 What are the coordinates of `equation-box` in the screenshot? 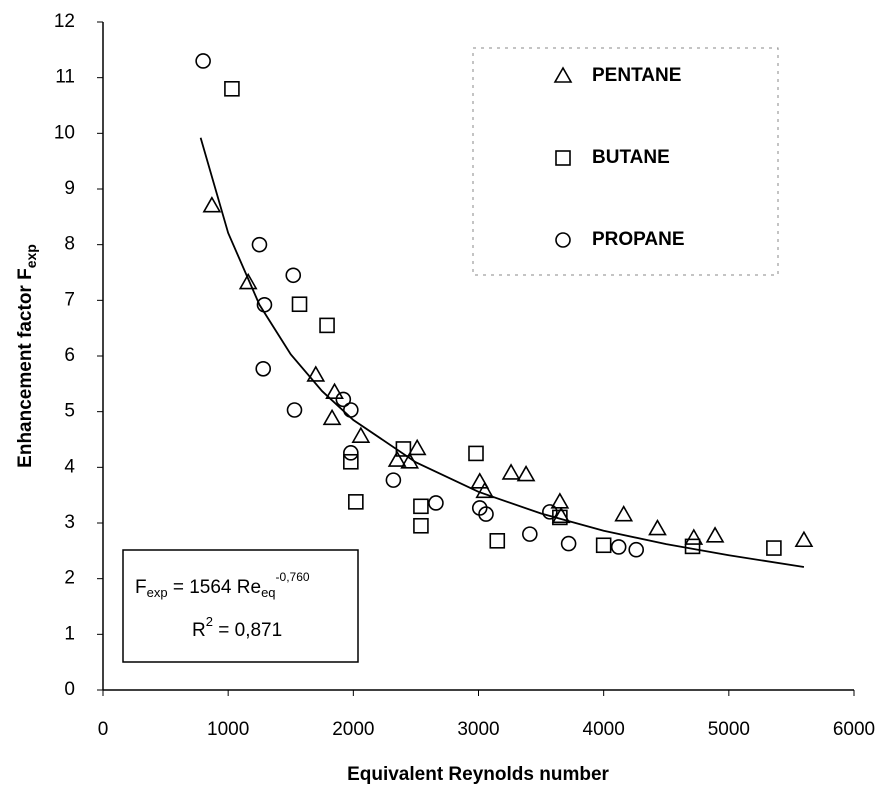 It's located at (240, 606).